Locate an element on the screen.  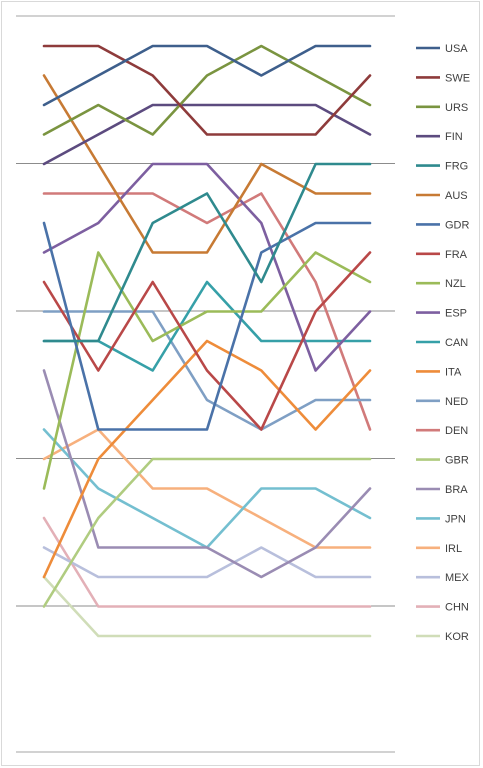
legend-item-chn: CHN is located at coordinates (442, 608).